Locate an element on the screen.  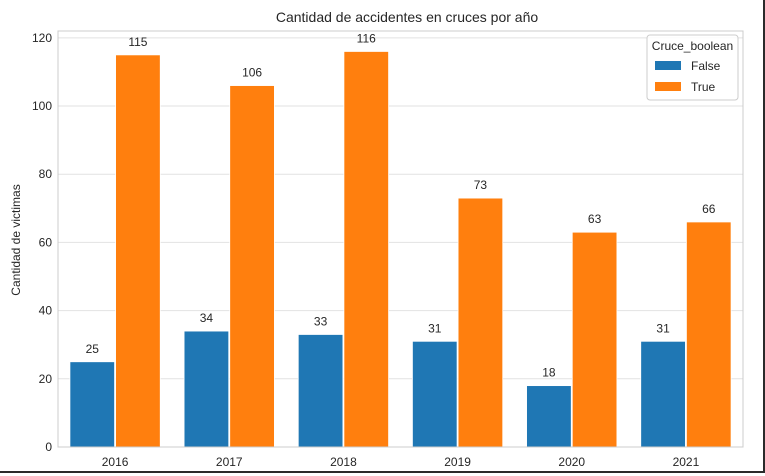
data-label: 115 is located at coordinates (137, 42).